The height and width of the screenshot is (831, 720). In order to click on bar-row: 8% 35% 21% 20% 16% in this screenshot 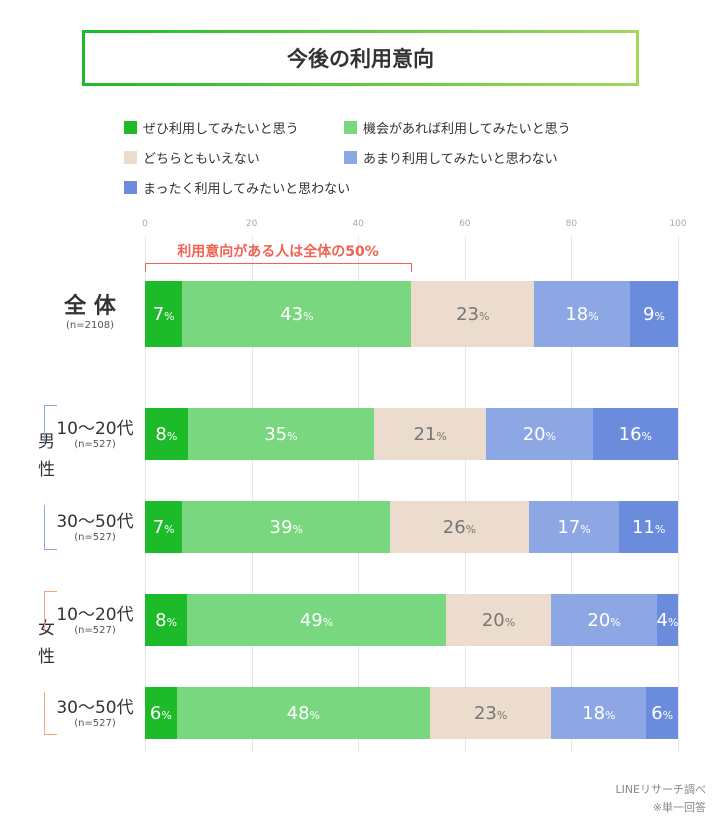, I will do `click(411, 434)`.